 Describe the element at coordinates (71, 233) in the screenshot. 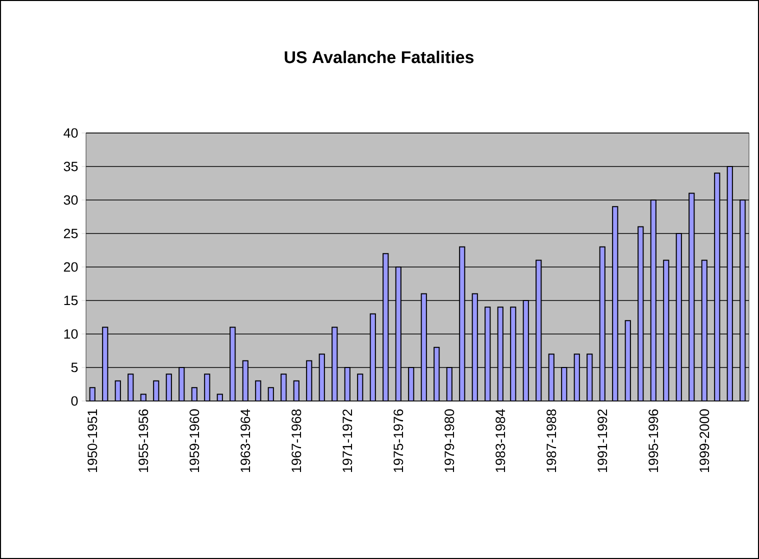

I see `y-tick-label: 25` at that location.